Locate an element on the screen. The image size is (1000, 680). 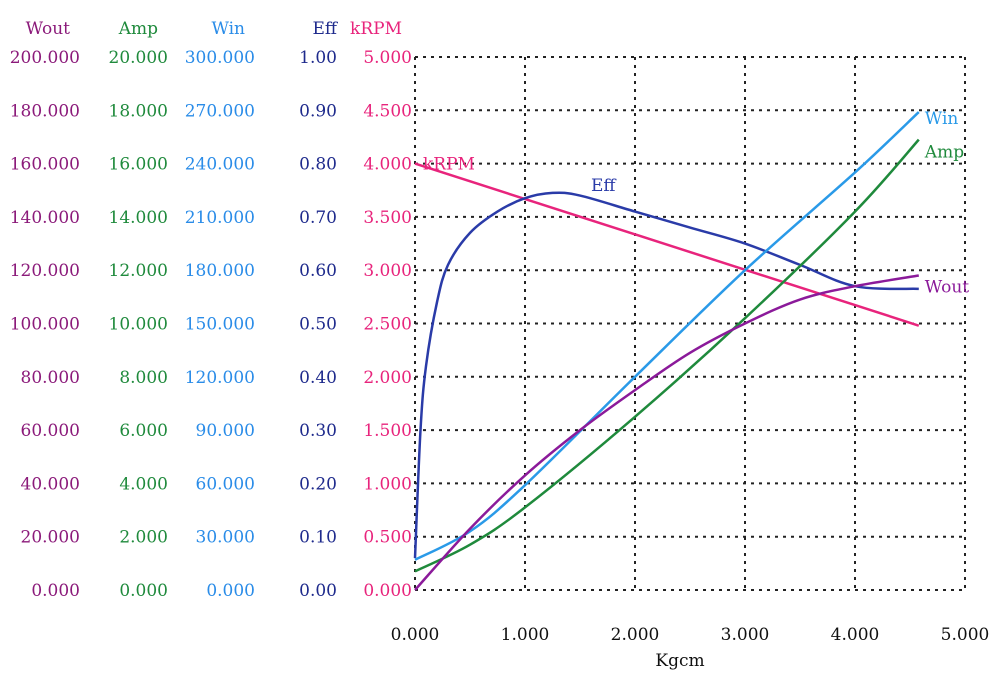
y-tick-label-wout: 80.000 is located at coordinates (50, 378).